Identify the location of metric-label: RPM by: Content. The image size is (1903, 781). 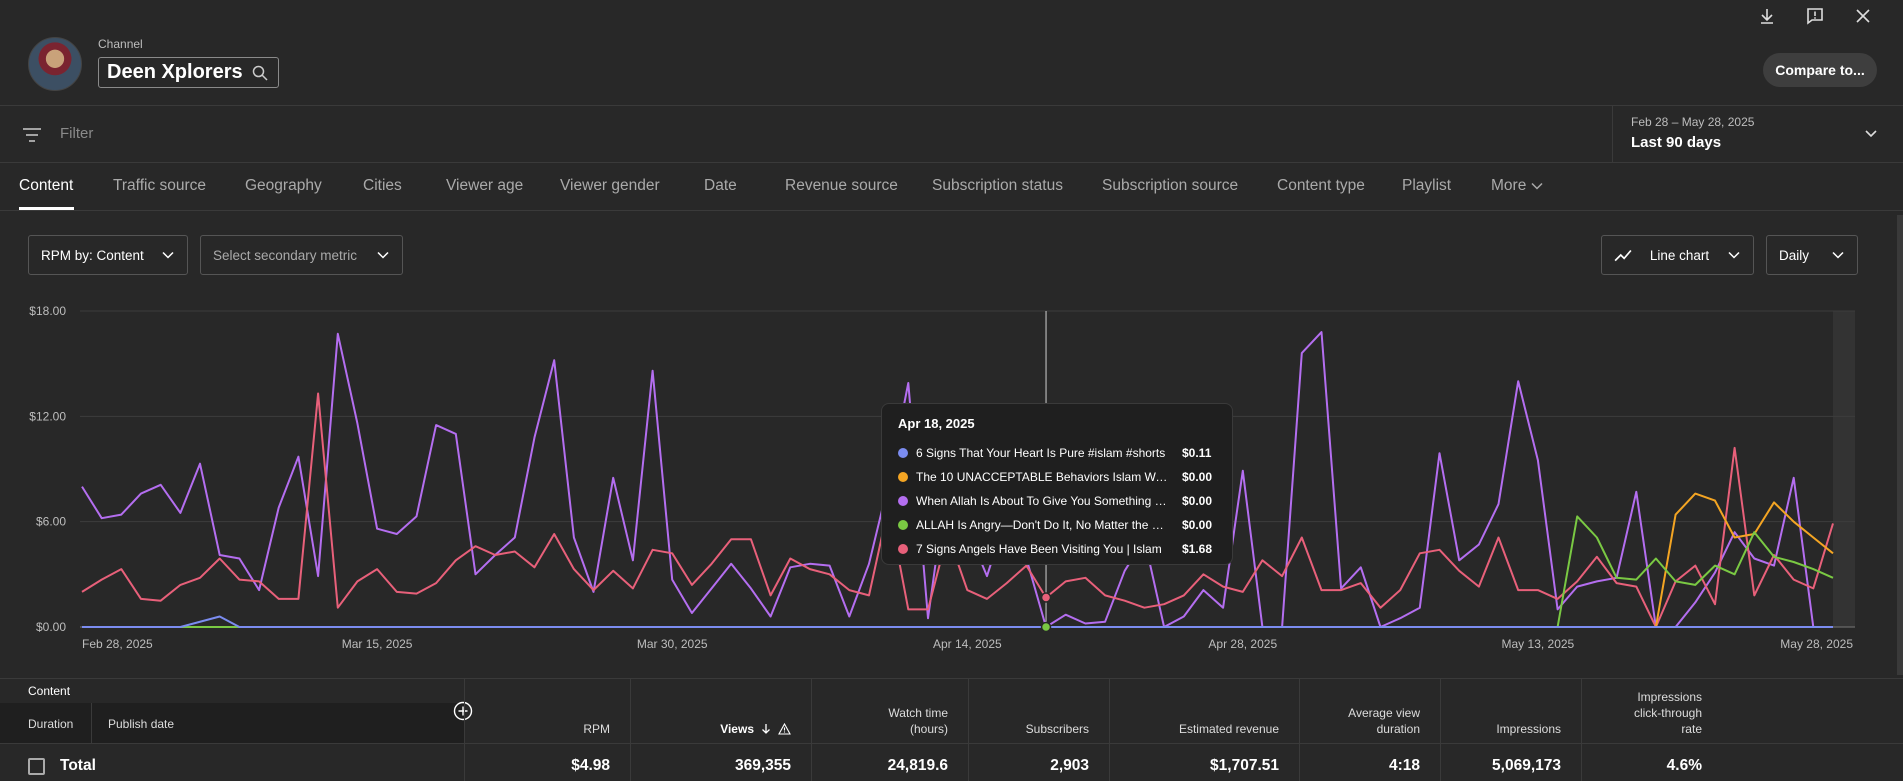
(92, 255).